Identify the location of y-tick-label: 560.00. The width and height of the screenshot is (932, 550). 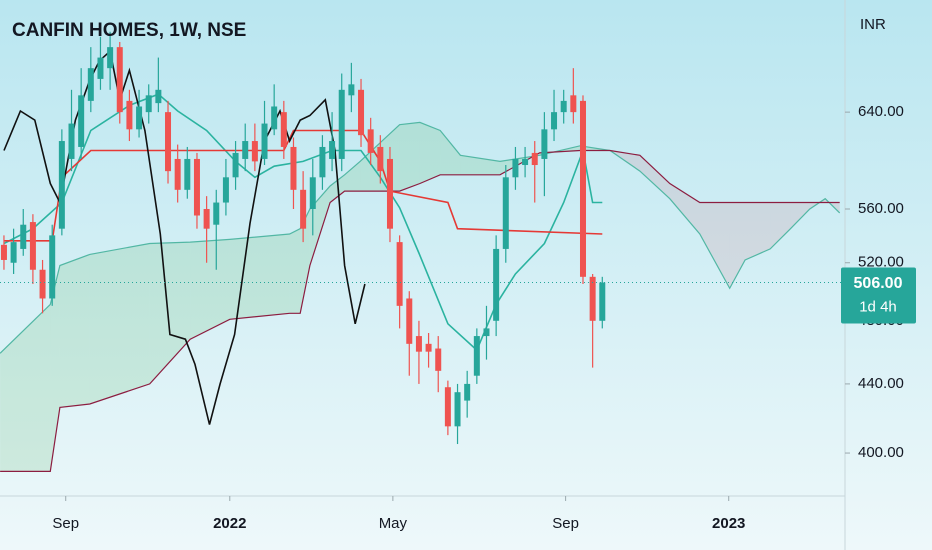
(881, 208).